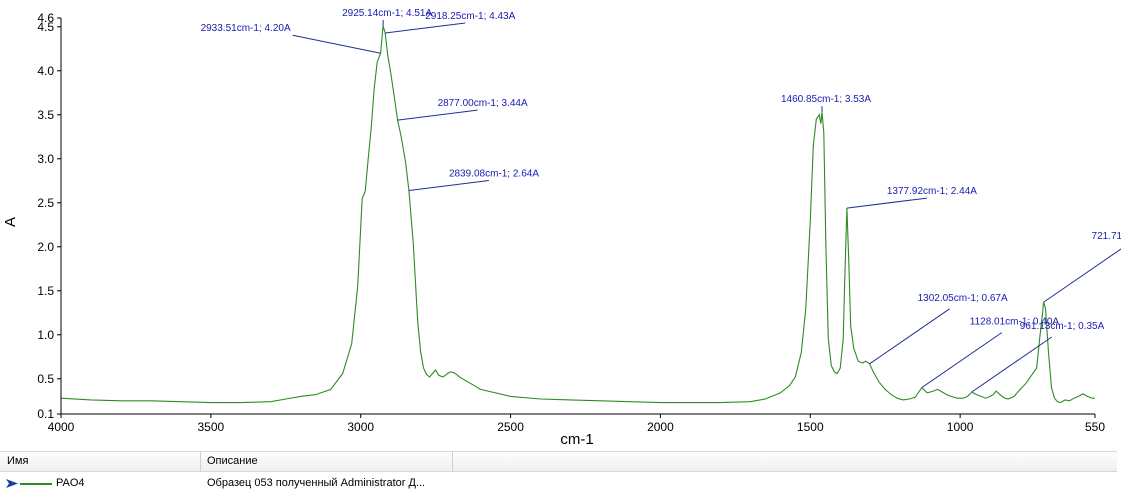 The width and height of the screenshot is (1121, 502). I want to click on annotation-label: 1377.92cm-1; 2.44A, so click(932, 191).